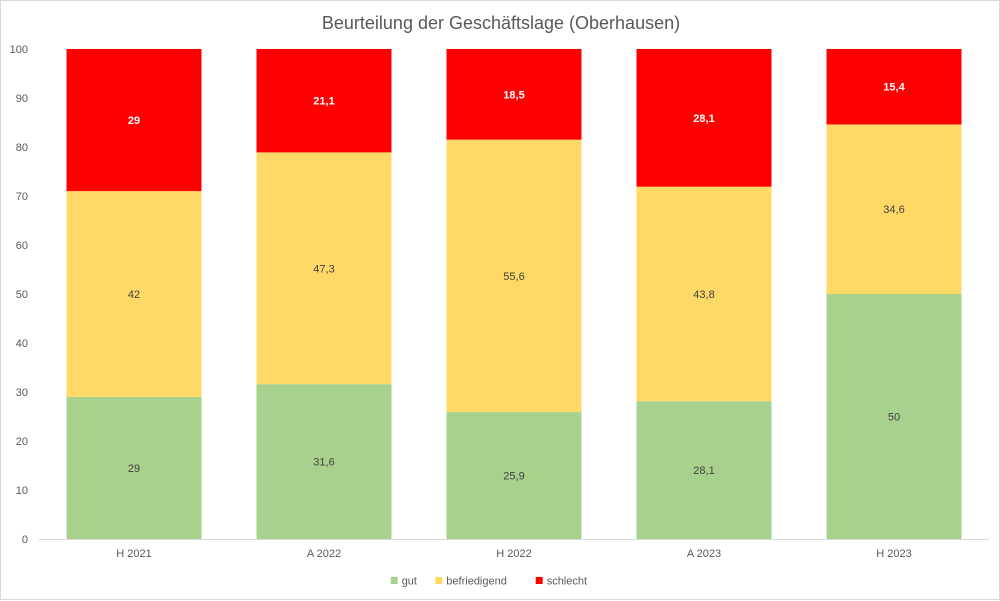  What do you see at coordinates (19, 50) in the screenshot?
I see `y-tick-label: 100` at bounding box center [19, 50].